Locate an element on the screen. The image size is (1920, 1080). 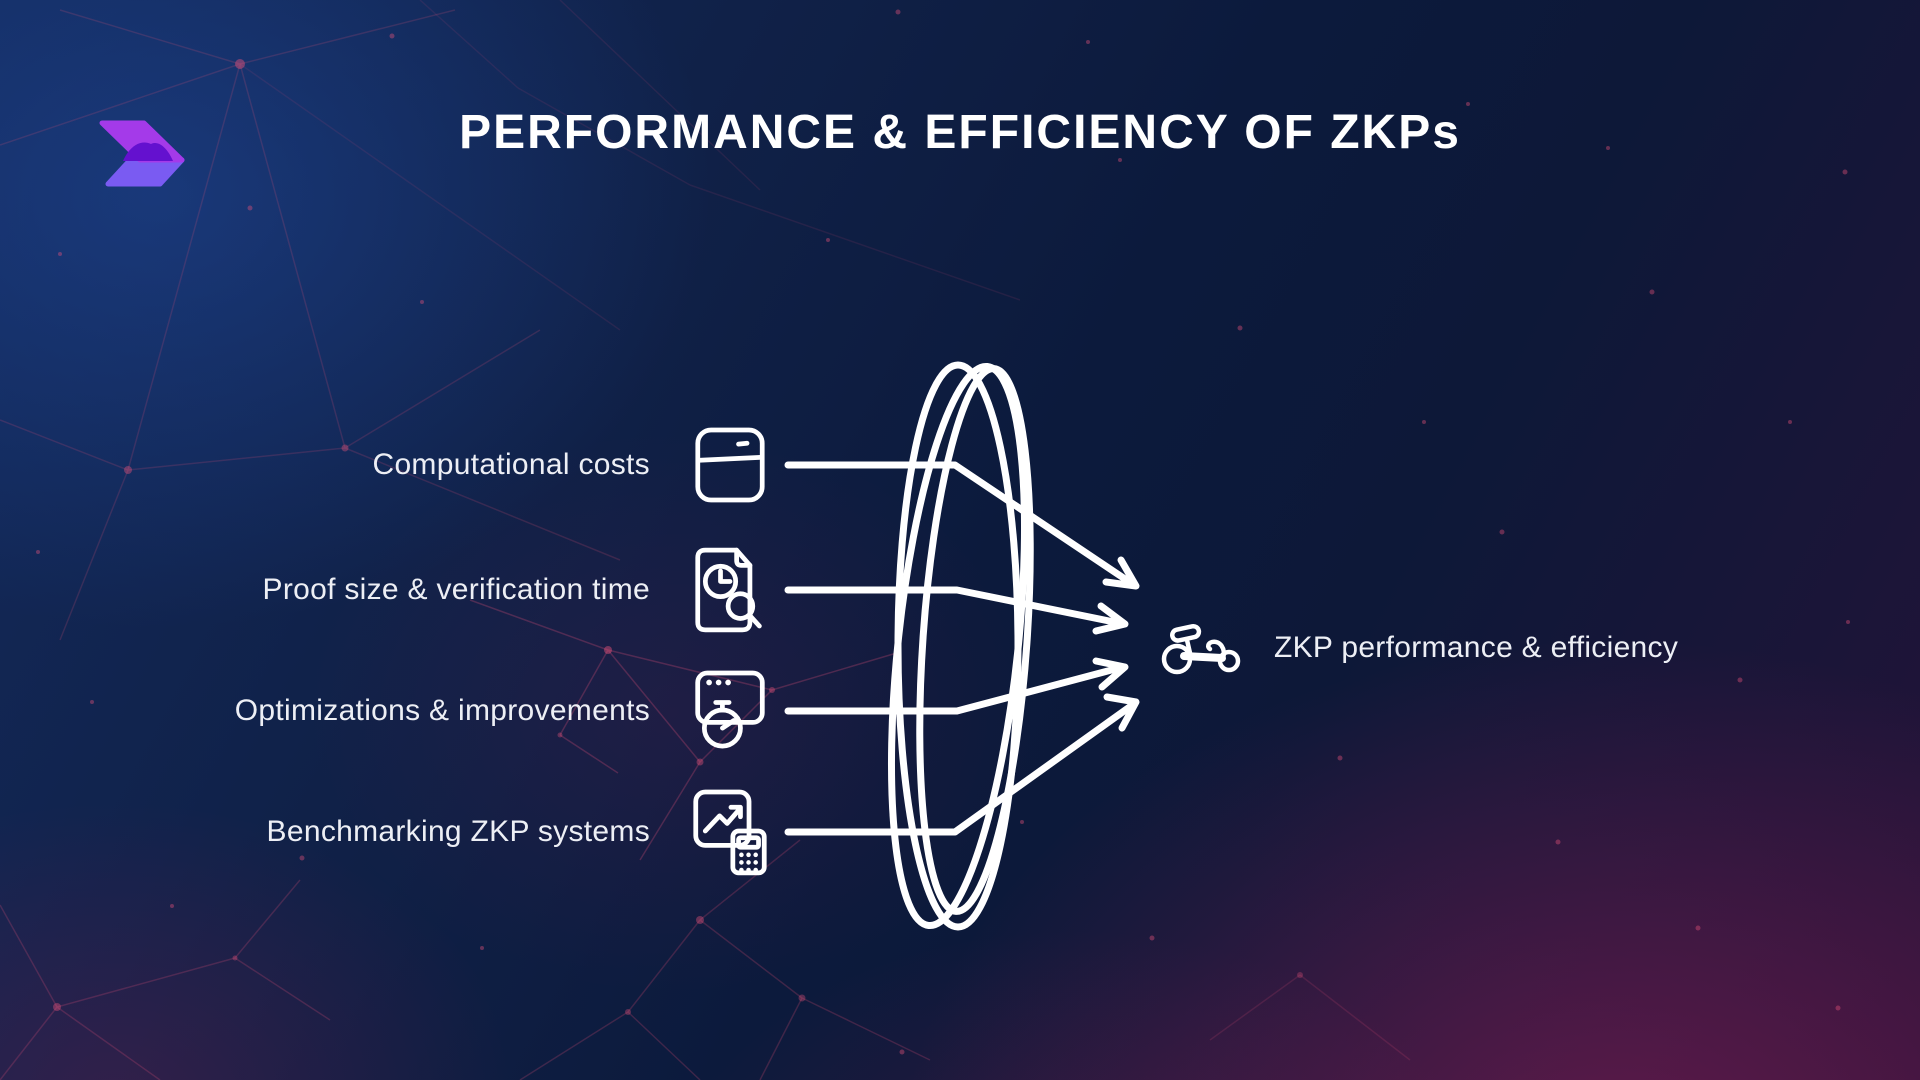
result-row: ZKP performance & efficiency is located at coordinates (1470, 648).